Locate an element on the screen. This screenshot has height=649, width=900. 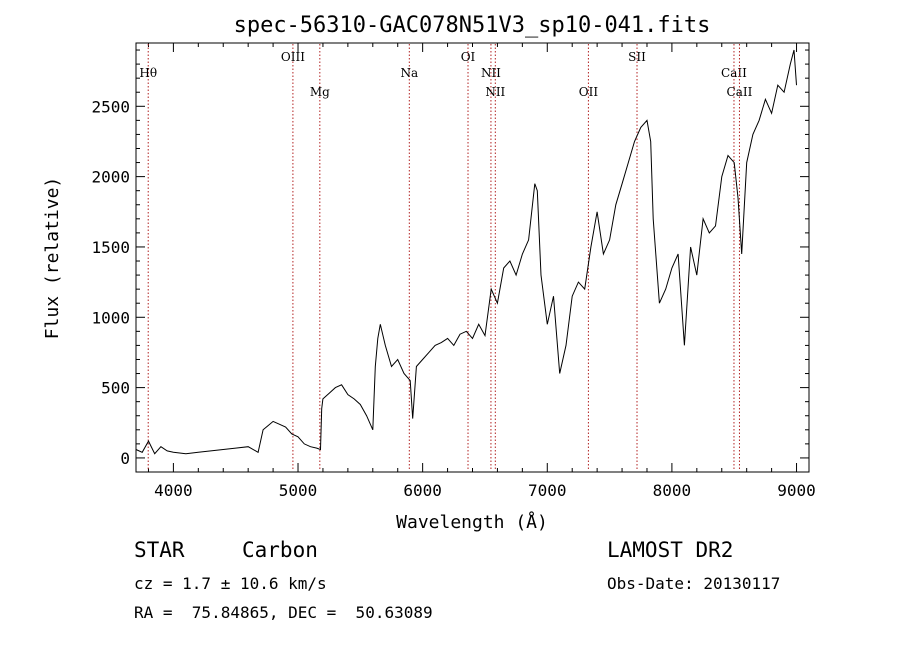
survey-name: LAMOST DR2 is located at coordinates (670, 550).